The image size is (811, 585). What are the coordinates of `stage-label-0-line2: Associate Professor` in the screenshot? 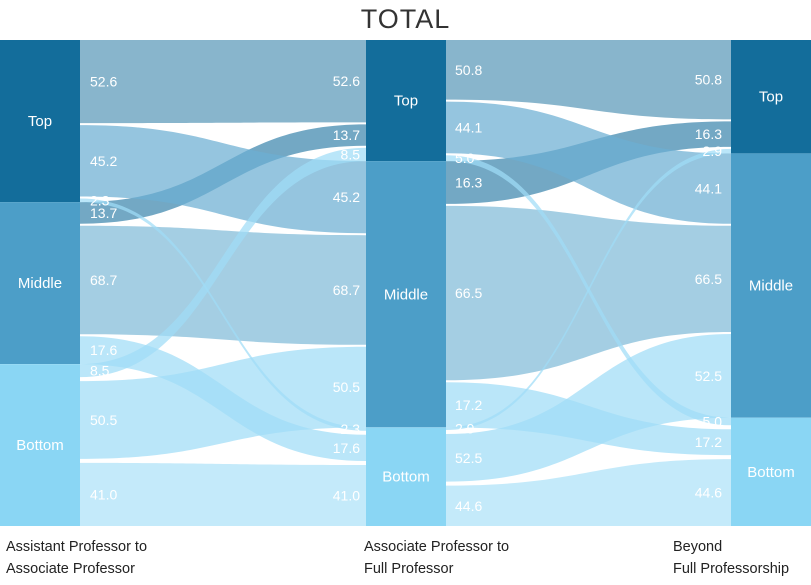 It's located at (70, 569).